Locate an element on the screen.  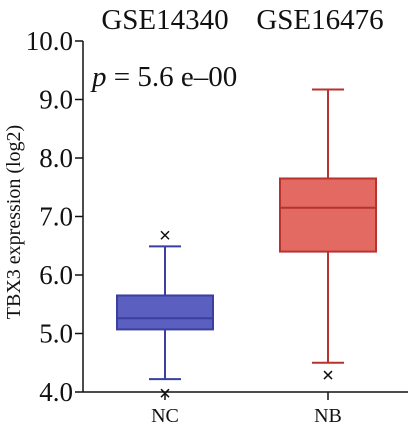
y-axis: 4.0 5.0 6.0 7.0 8.0 9.0 10.0 is located at coordinates (55, 216).